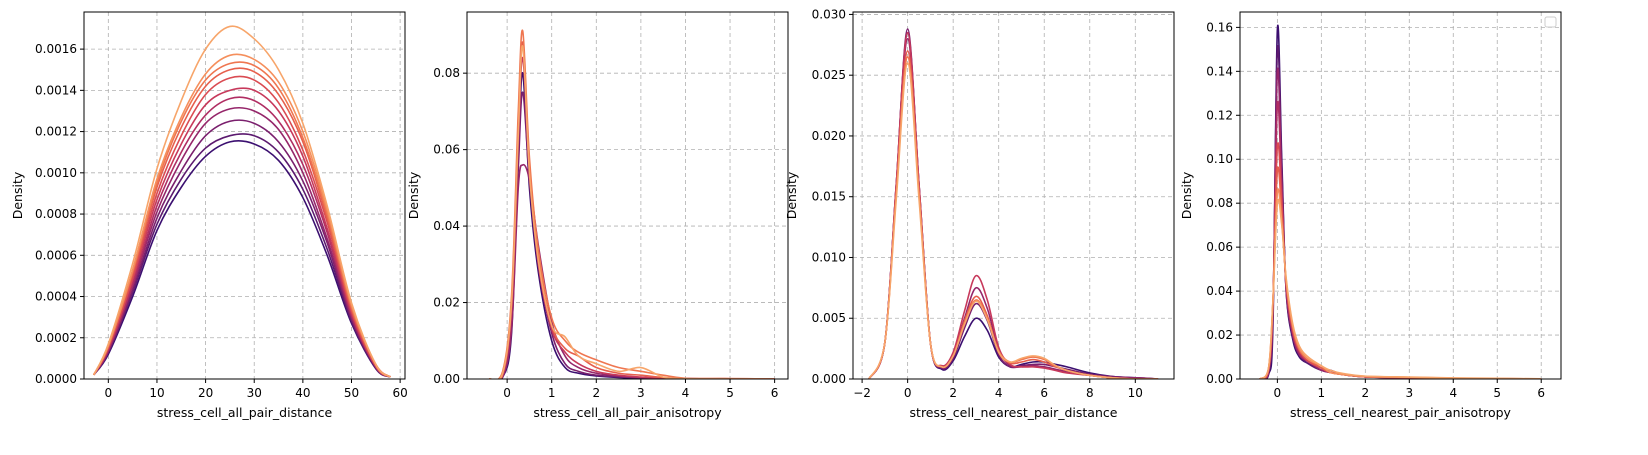  Describe the element at coordinates (829, 257) in the screenshot. I see `y-tick-label: 0.010` at that location.